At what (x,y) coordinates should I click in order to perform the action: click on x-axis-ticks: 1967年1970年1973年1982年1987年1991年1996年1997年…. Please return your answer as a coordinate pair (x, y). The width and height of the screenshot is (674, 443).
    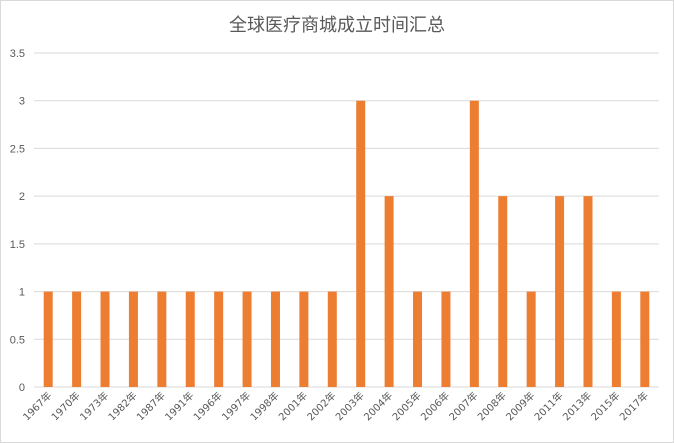
    Looking at the image, I should click on (335, 406).